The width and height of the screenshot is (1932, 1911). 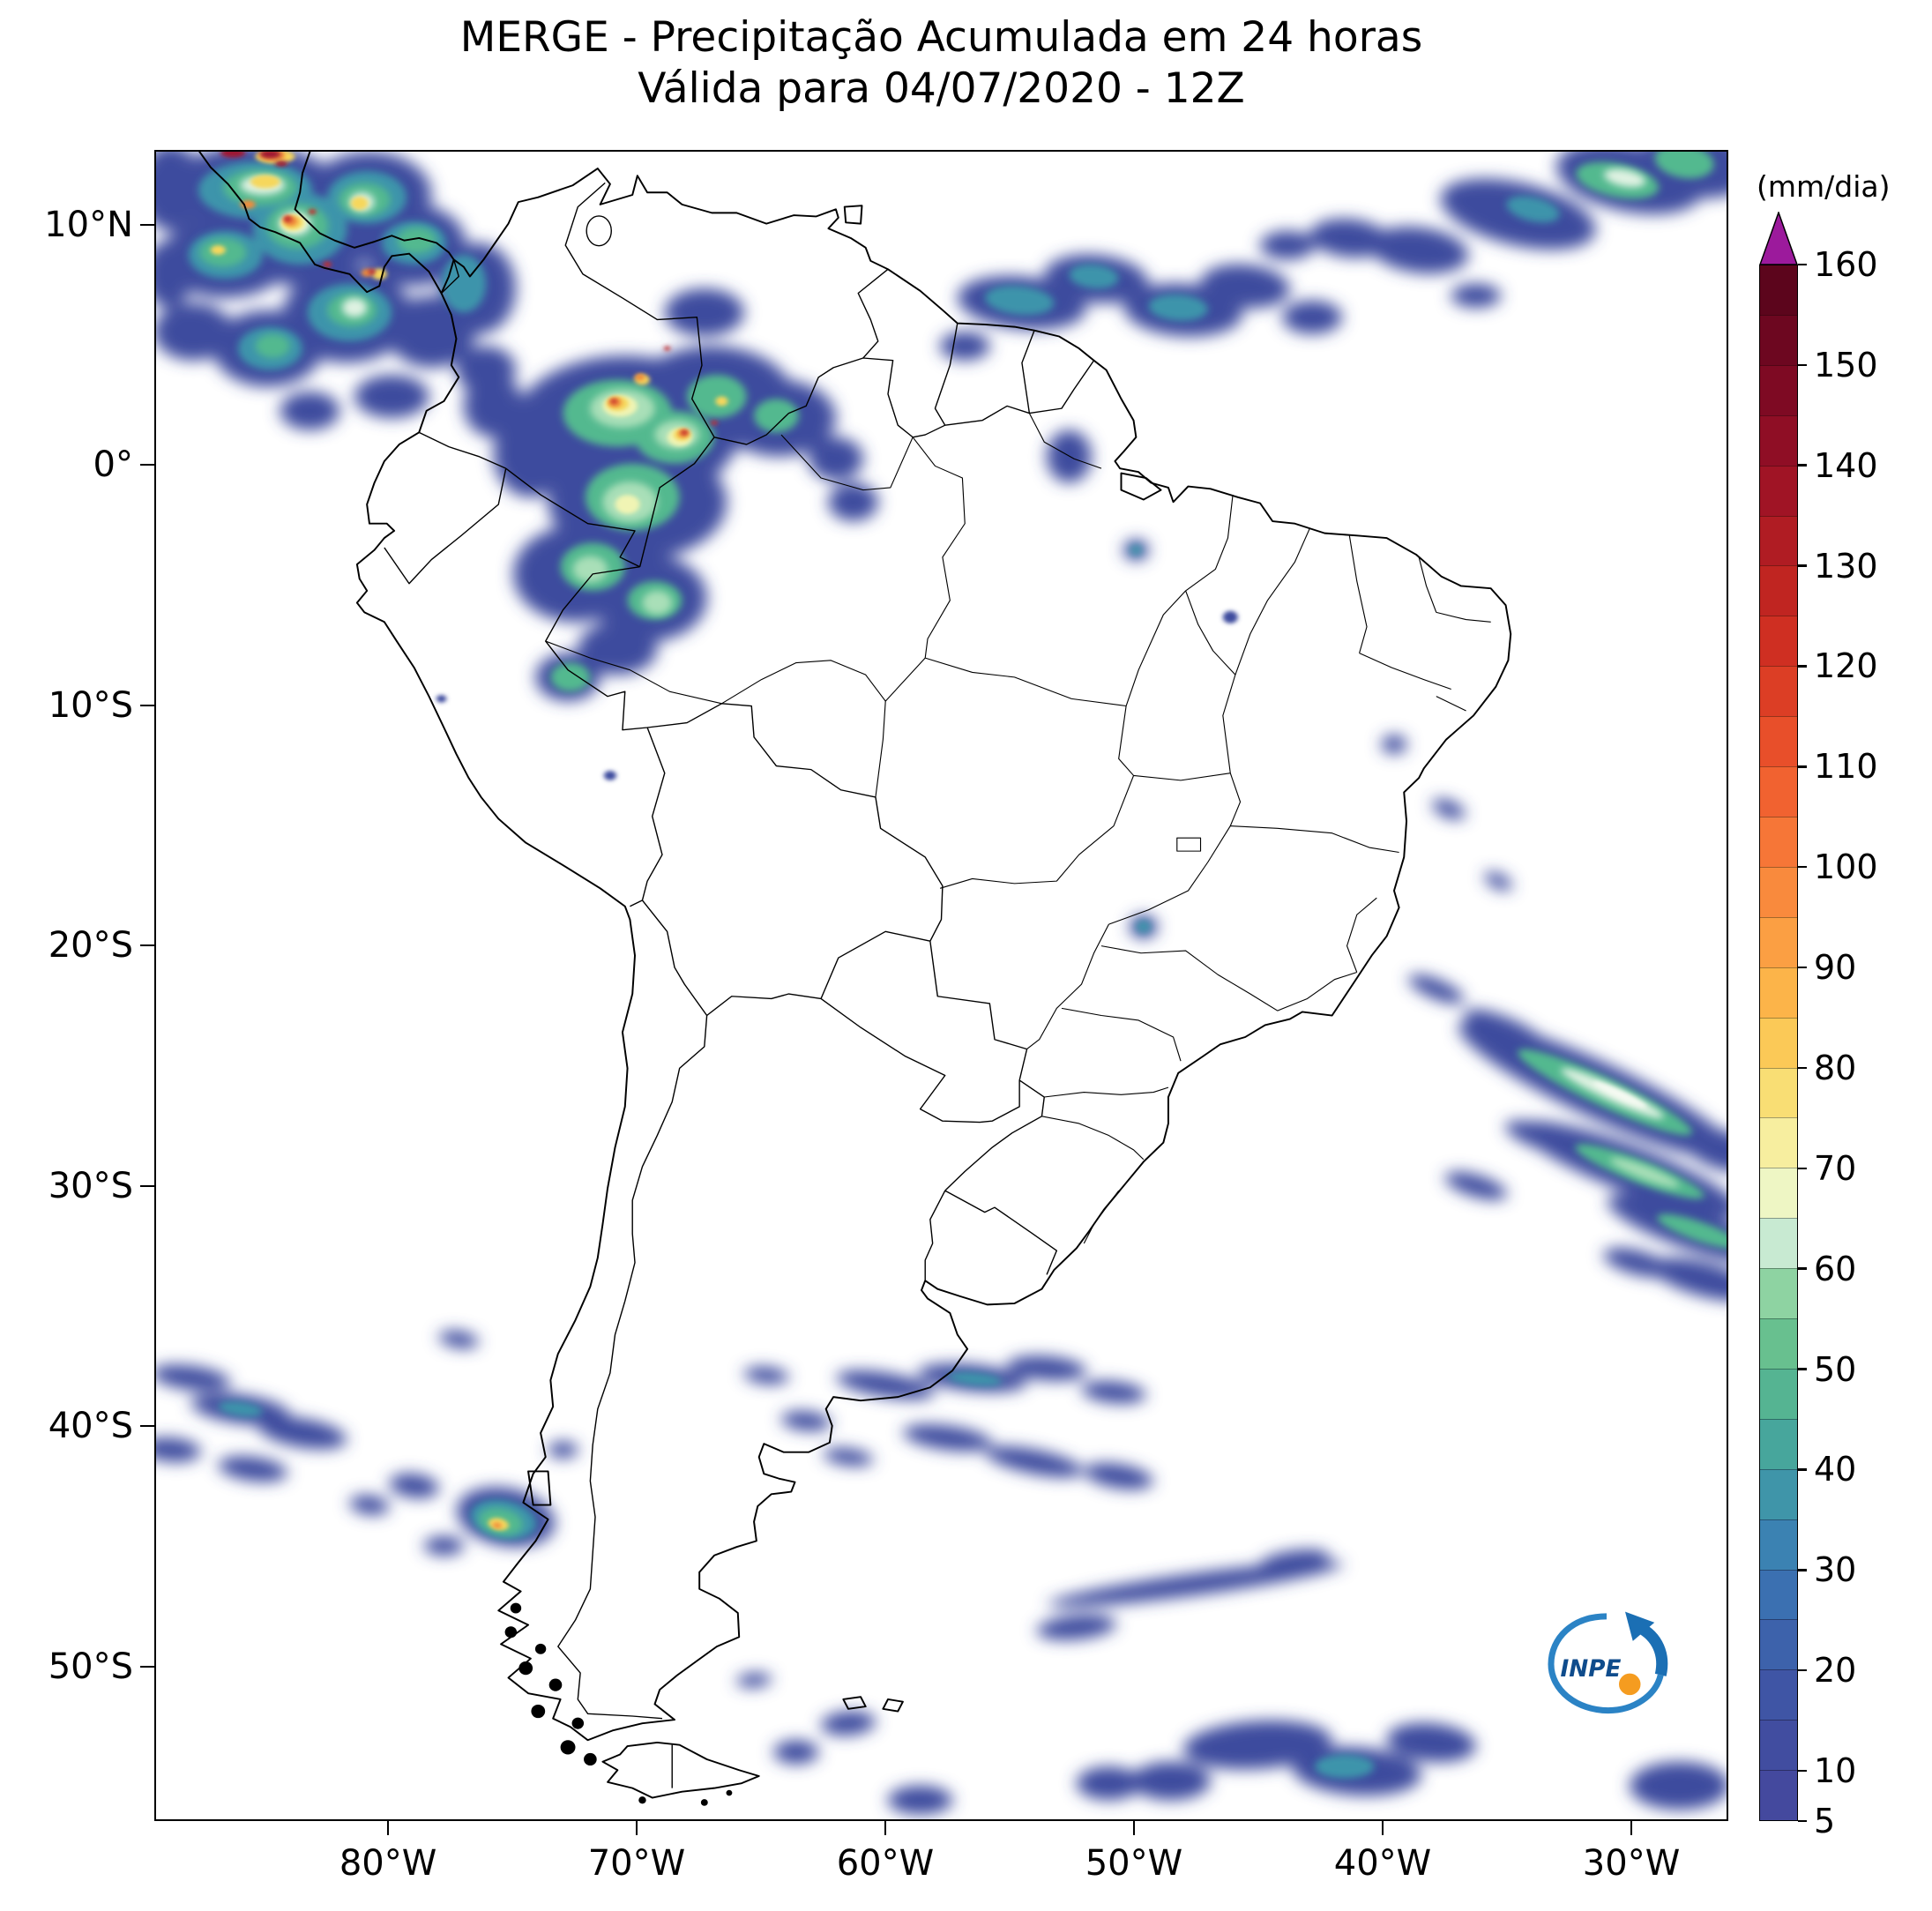 What do you see at coordinates (1835, 1268) in the screenshot?
I see `colorbar-tick-label: 60` at bounding box center [1835, 1268].